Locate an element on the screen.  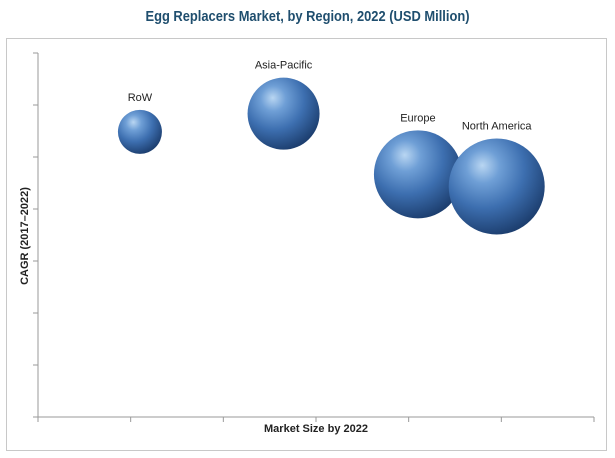
bubble-row is located at coordinates (139, 131).